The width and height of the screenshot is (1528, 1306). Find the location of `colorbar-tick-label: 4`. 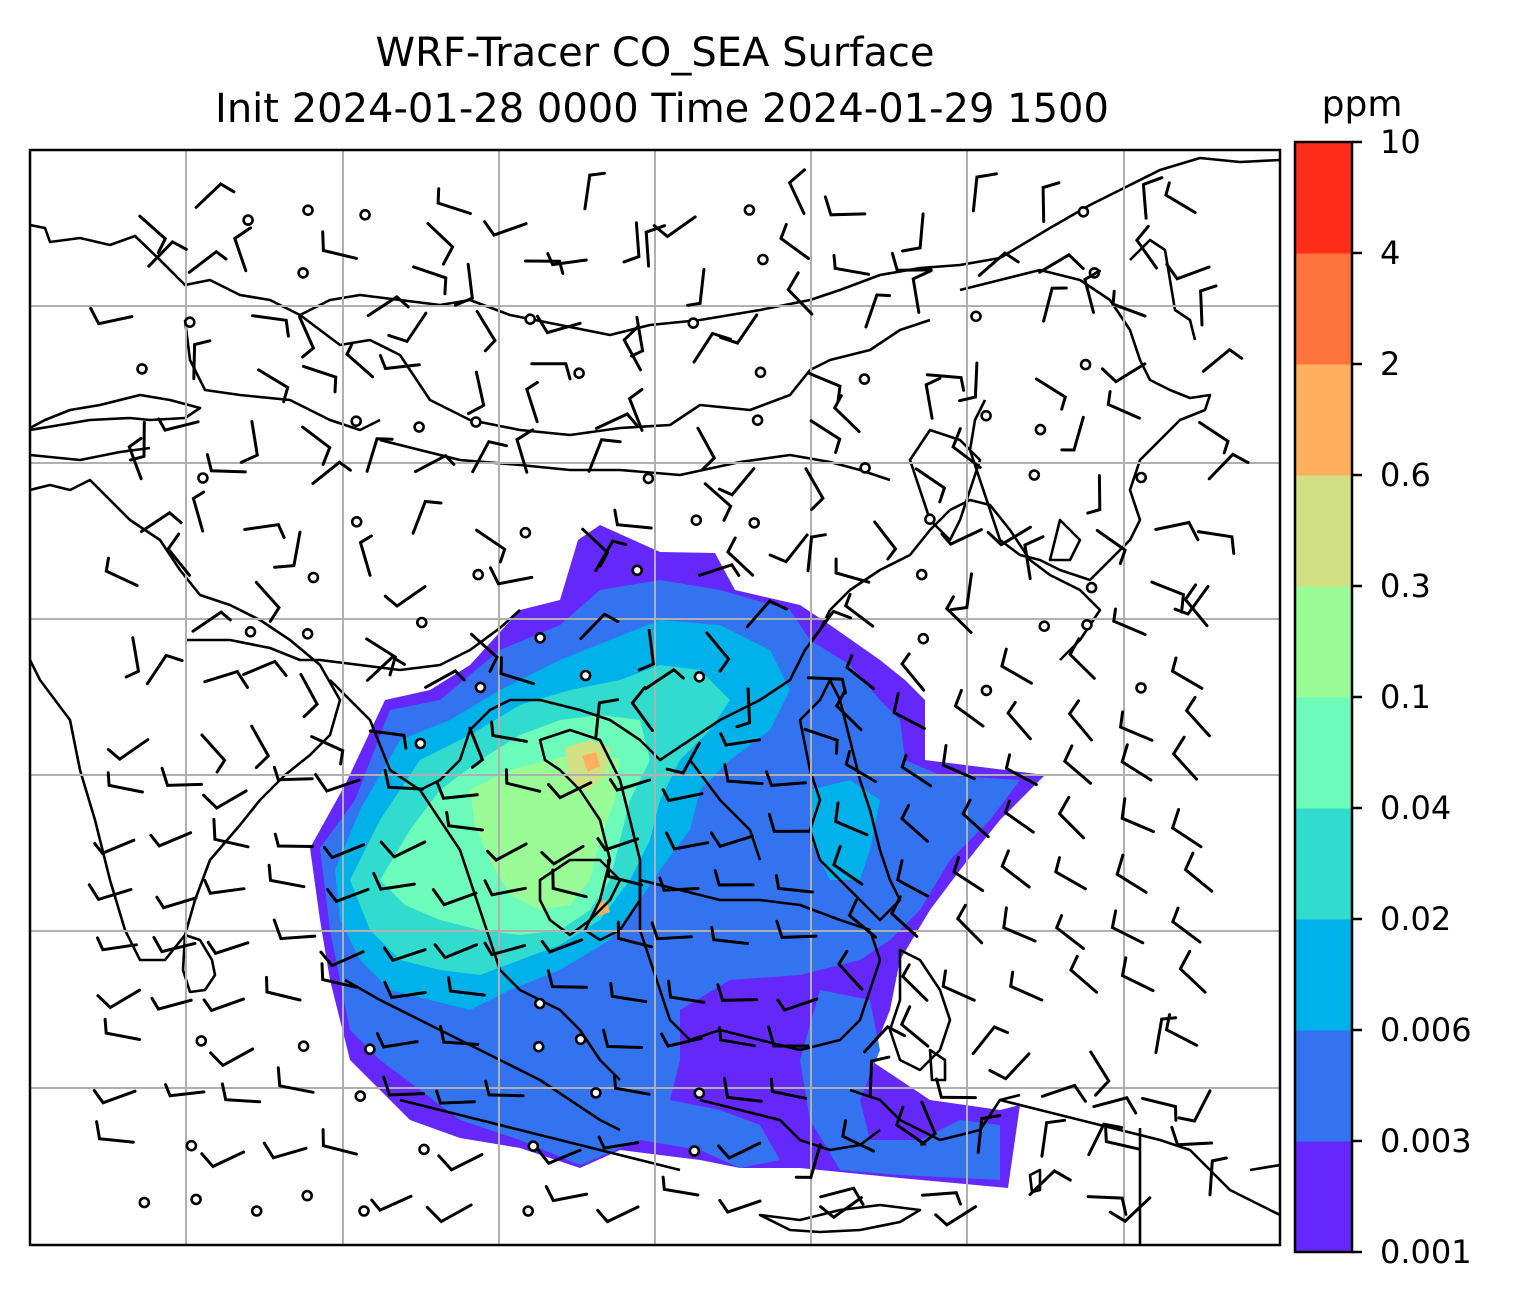

colorbar-tick-label: 4 is located at coordinates (1390, 253).